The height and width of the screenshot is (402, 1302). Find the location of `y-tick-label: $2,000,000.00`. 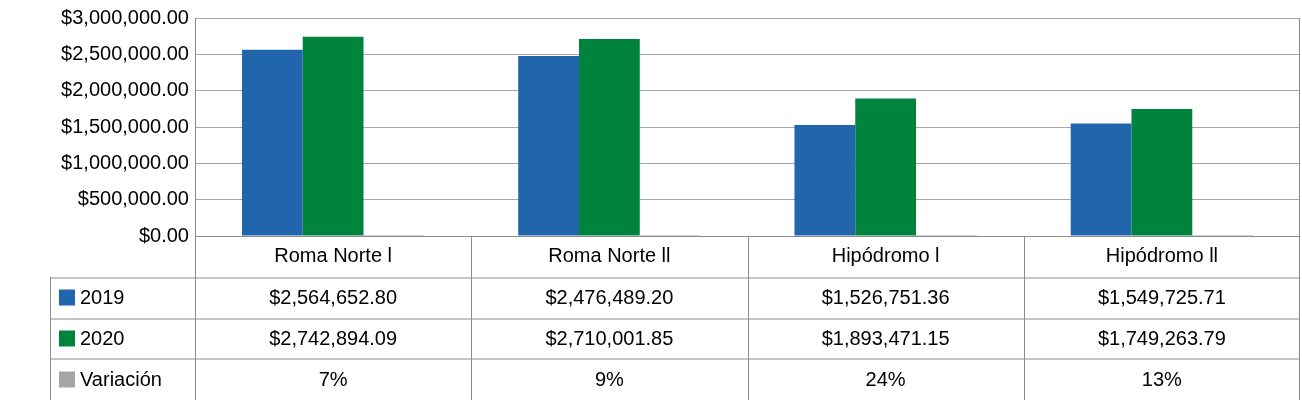

y-tick-label: $2,000,000.00 is located at coordinates (125, 89).